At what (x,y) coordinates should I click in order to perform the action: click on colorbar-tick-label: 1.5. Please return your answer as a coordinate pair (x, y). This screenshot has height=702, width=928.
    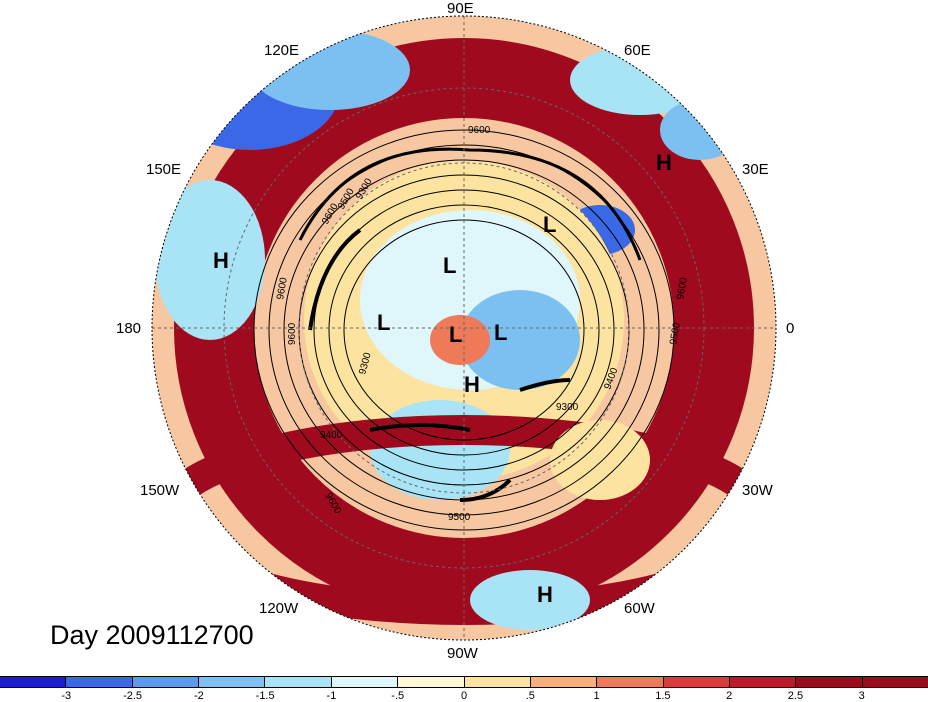
    Looking at the image, I should click on (663, 696).